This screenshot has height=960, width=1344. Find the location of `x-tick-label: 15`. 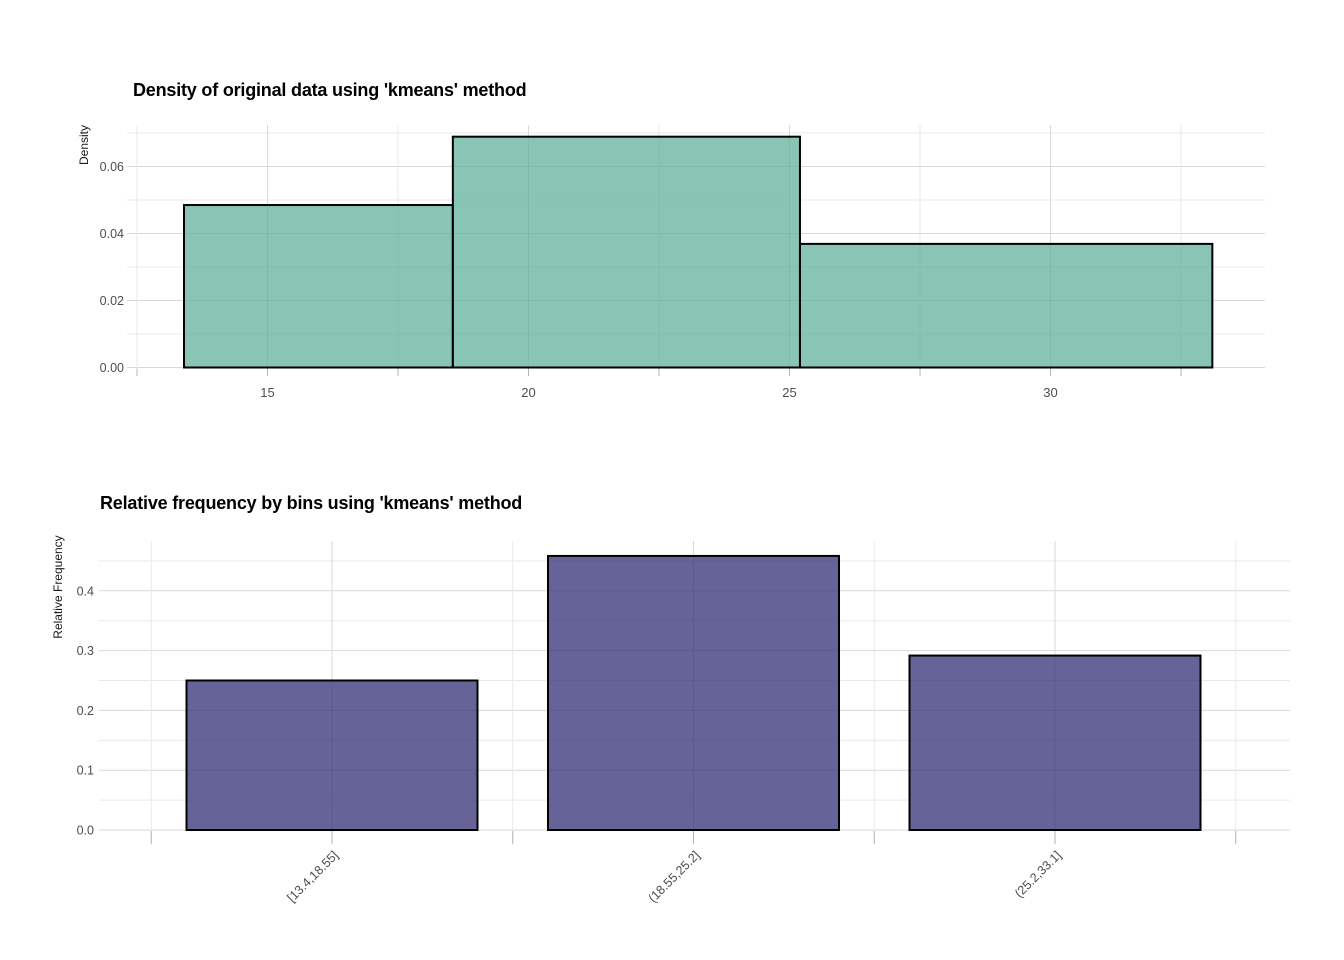

x-tick-label: 15 is located at coordinates (267, 392).